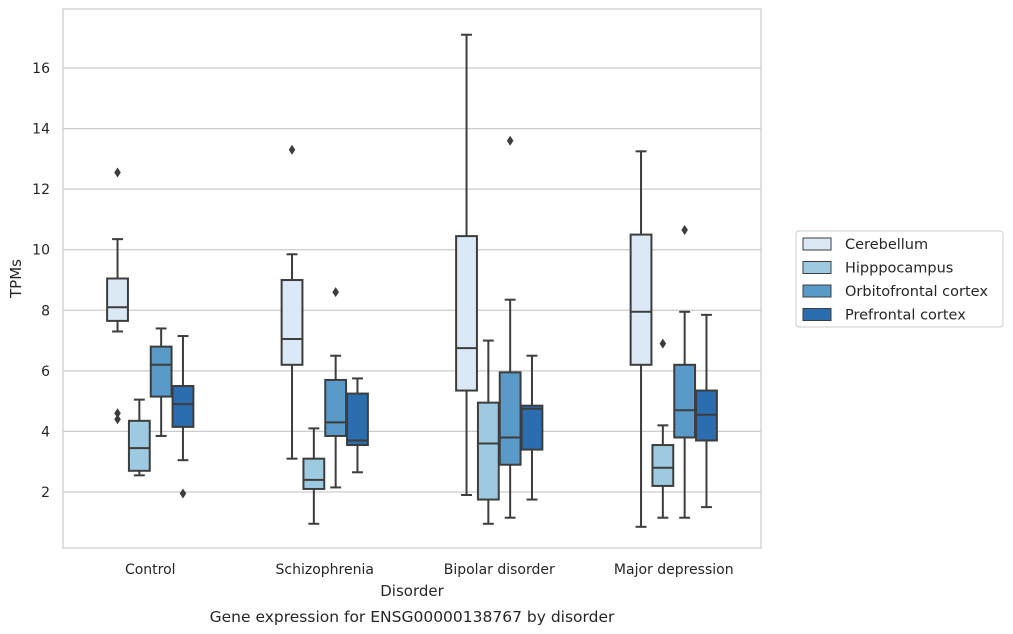 The height and width of the screenshot is (634, 1013). What do you see at coordinates (16, 279) in the screenshot?
I see `y-axis-label: TPMs` at bounding box center [16, 279].